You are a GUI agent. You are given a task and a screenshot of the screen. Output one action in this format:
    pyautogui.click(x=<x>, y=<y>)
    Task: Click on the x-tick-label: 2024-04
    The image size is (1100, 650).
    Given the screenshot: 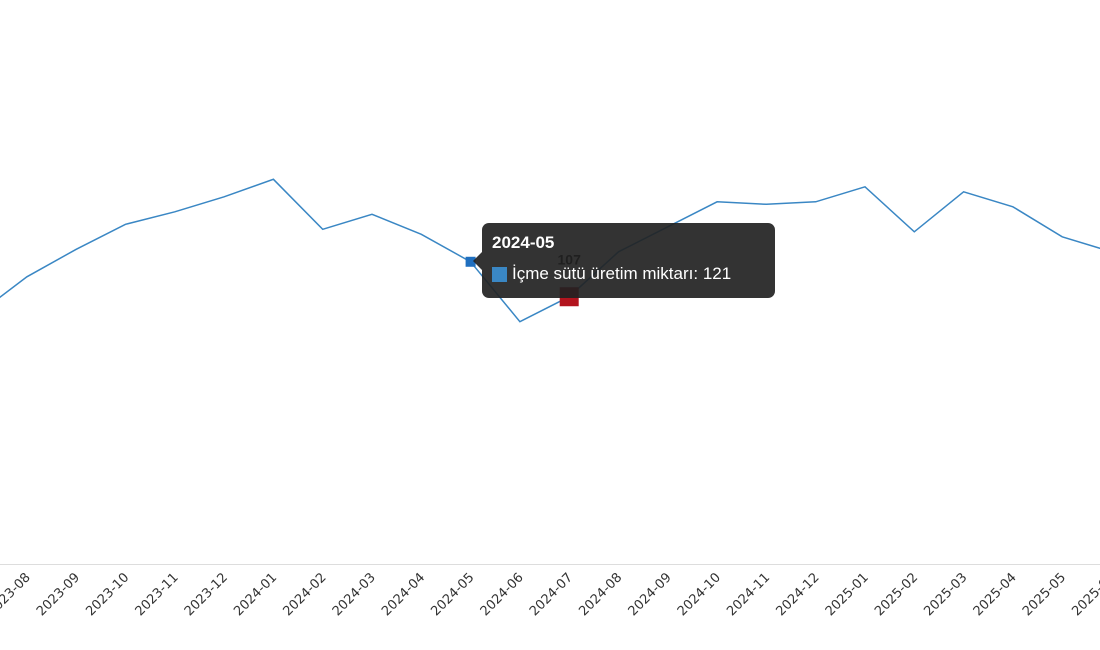 What is the action you would take?
    pyautogui.click(x=403, y=594)
    